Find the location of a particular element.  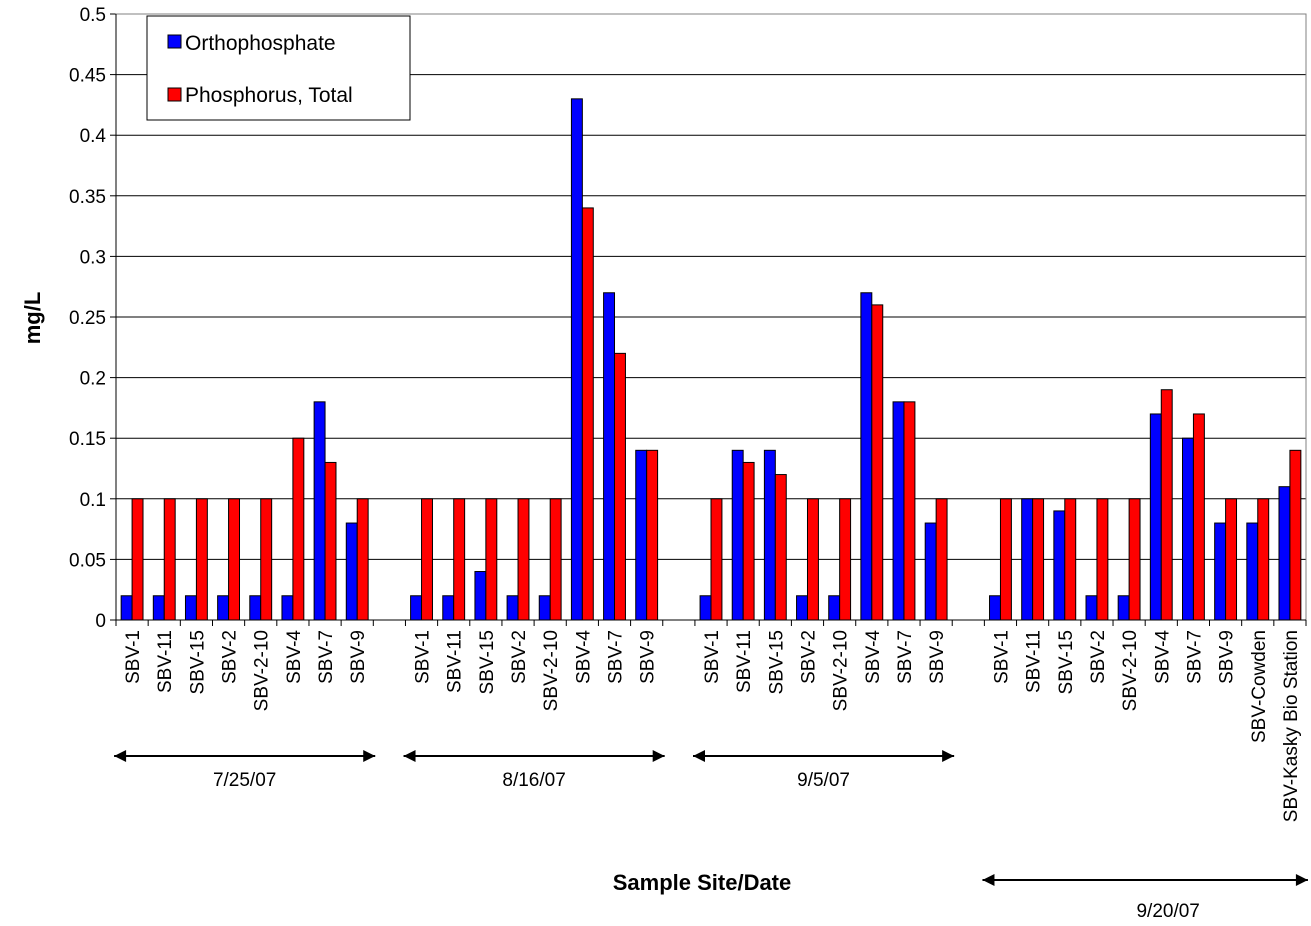

y-tick-label: 0.5 is located at coordinates (93, 15).